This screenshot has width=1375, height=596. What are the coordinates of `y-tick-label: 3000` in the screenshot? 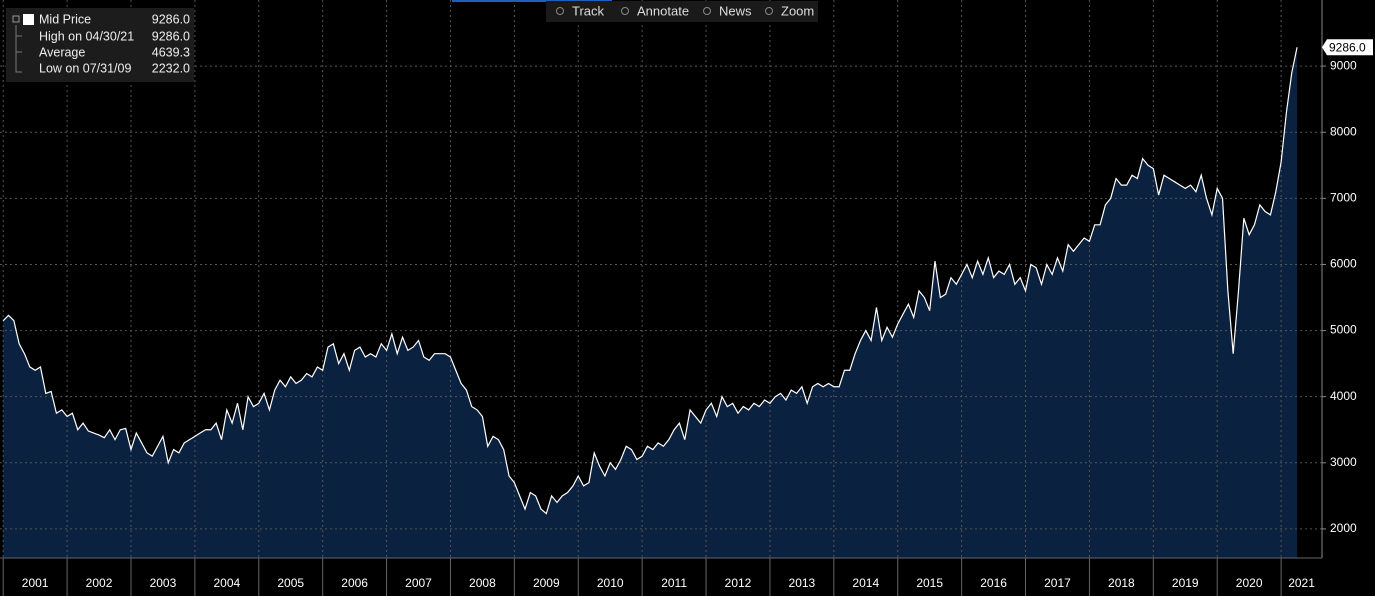 It's located at (1343, 462).